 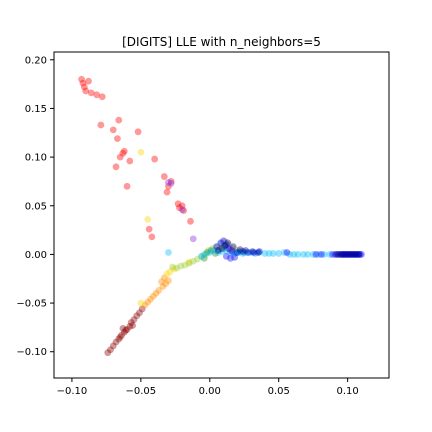 I want to click on x-tick-label: 0.00, so click(x=210, y=391).